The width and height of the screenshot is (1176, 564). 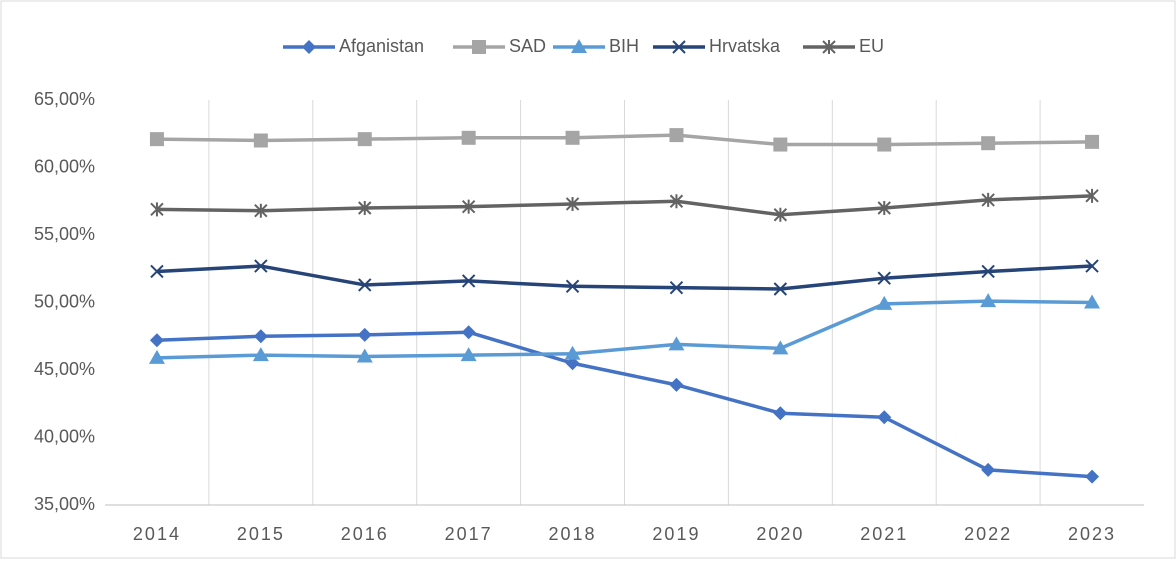 What do you see at coordinates (64, 234) in the screenshot?
I see `y-tick-label: 55,00%` at bounding box center [64, 234].